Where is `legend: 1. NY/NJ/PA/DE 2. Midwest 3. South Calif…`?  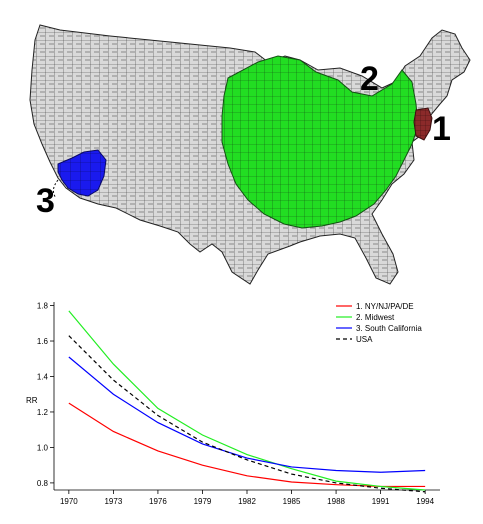 legend: 1. NY/NJ/PA/DE 2. Midwest 3. South Calif… is located at coordinates (379, 323).